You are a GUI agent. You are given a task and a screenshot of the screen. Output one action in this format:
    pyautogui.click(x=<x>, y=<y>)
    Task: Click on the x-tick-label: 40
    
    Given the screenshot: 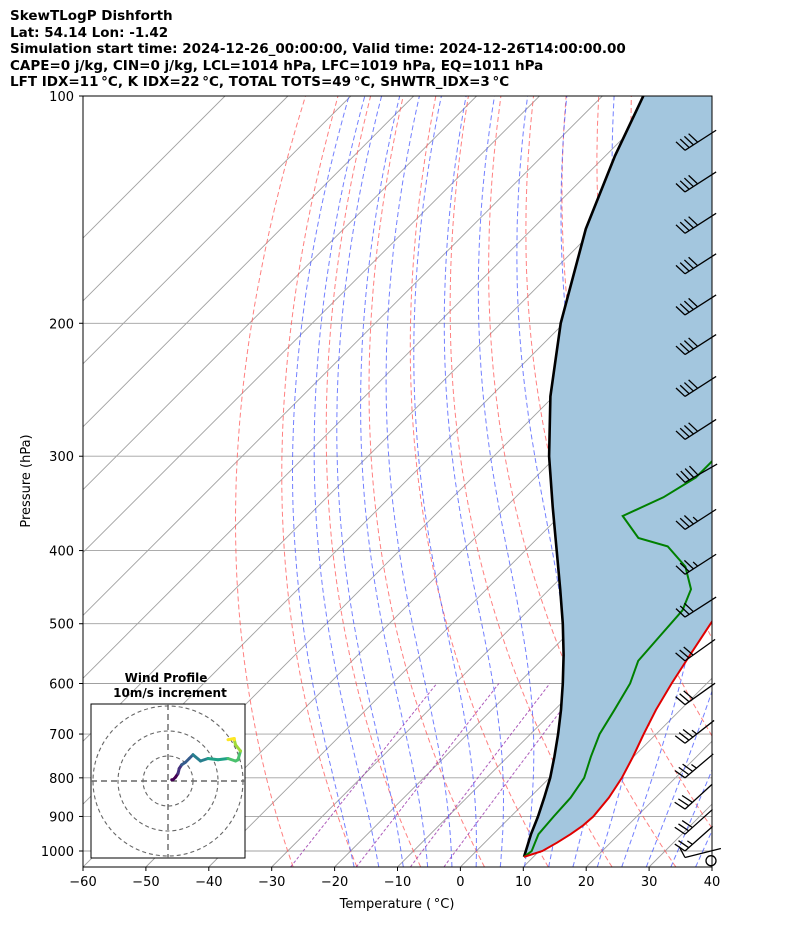 What is the action you would take?
    pyautogui.click(x=712, y=882)
    